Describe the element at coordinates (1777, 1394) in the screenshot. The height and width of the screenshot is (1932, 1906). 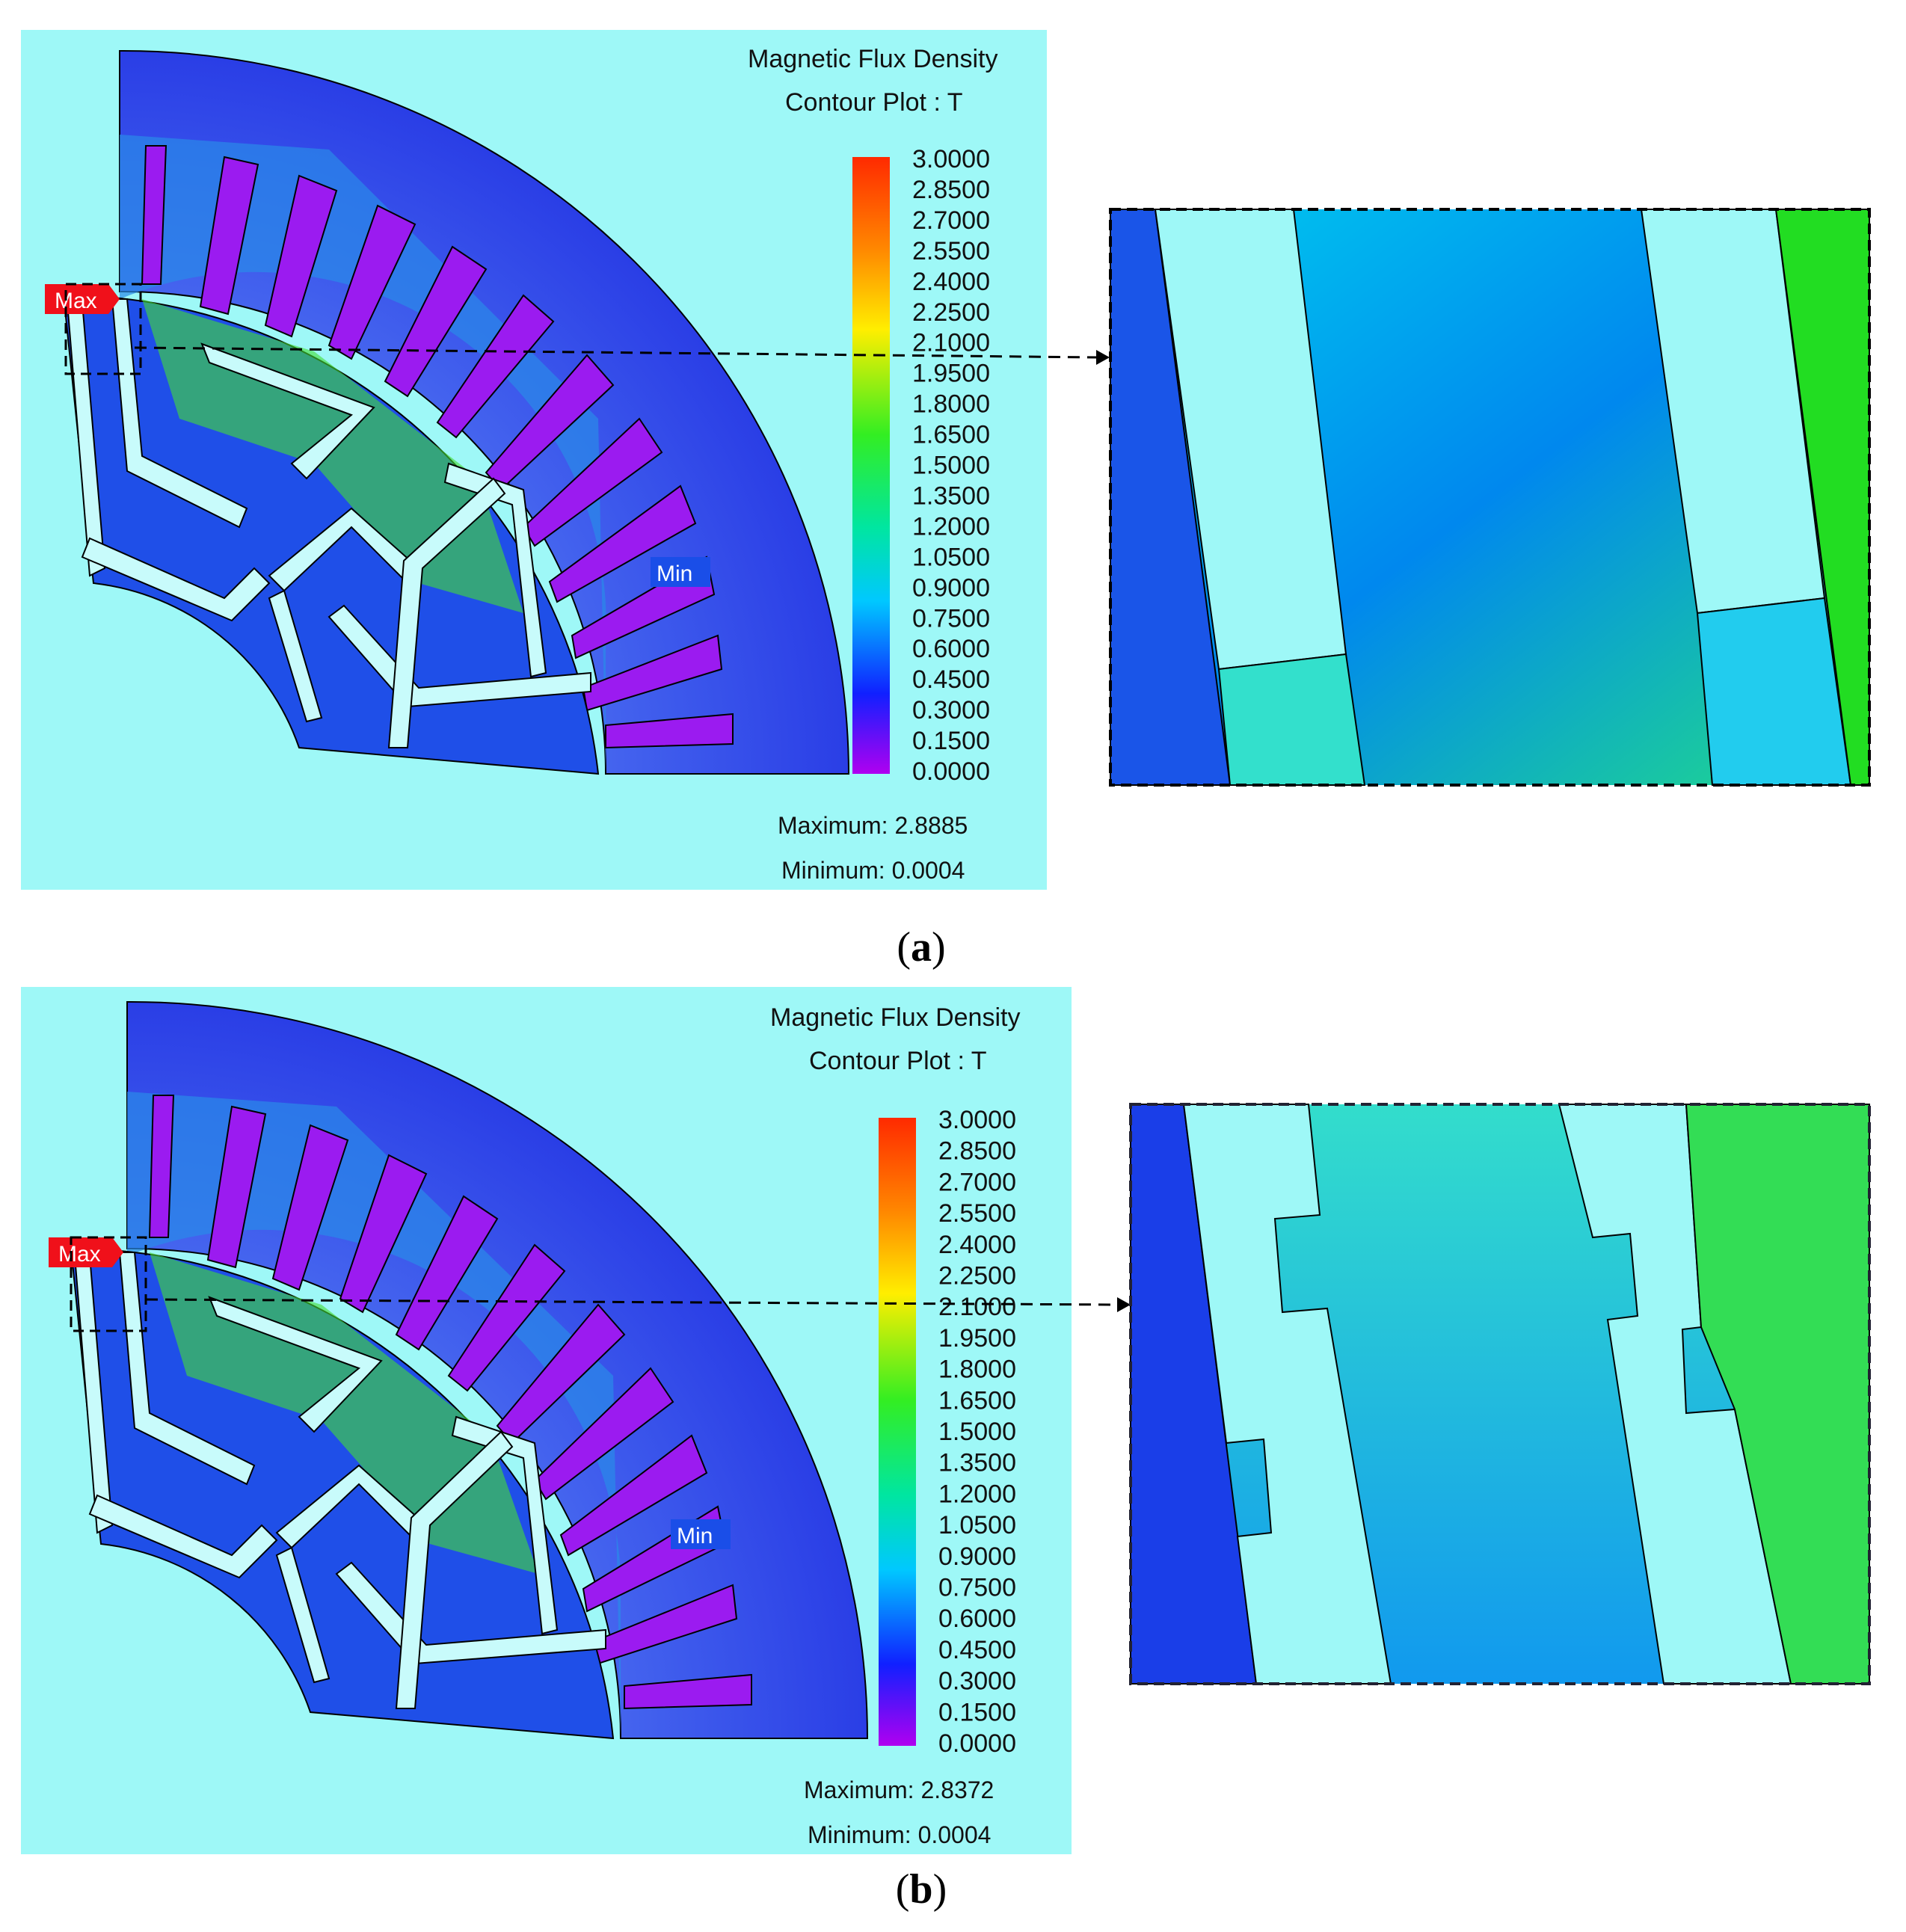
I see `zoom-stator-green` at that location.